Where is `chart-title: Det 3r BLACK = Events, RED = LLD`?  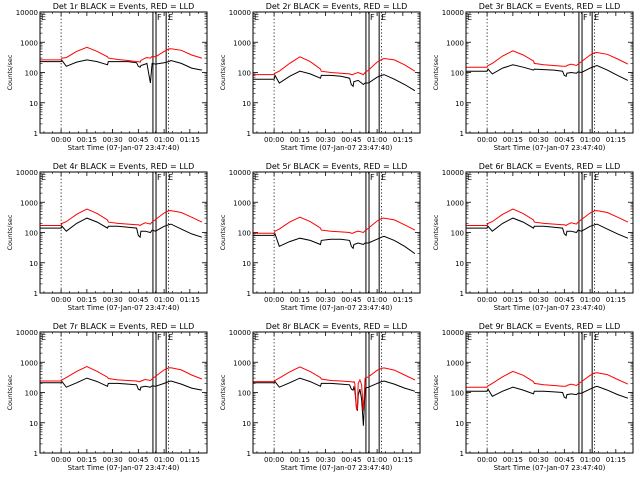
chart-title: Det 3r BLACK = Events, RED = LLD is located at coordinates (550, 6).